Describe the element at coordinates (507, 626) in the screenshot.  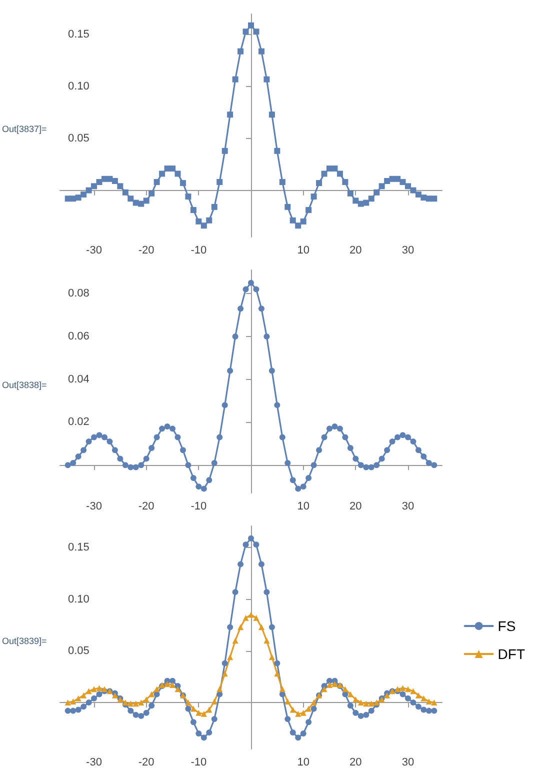
I see `legend-label: FS` at that location.